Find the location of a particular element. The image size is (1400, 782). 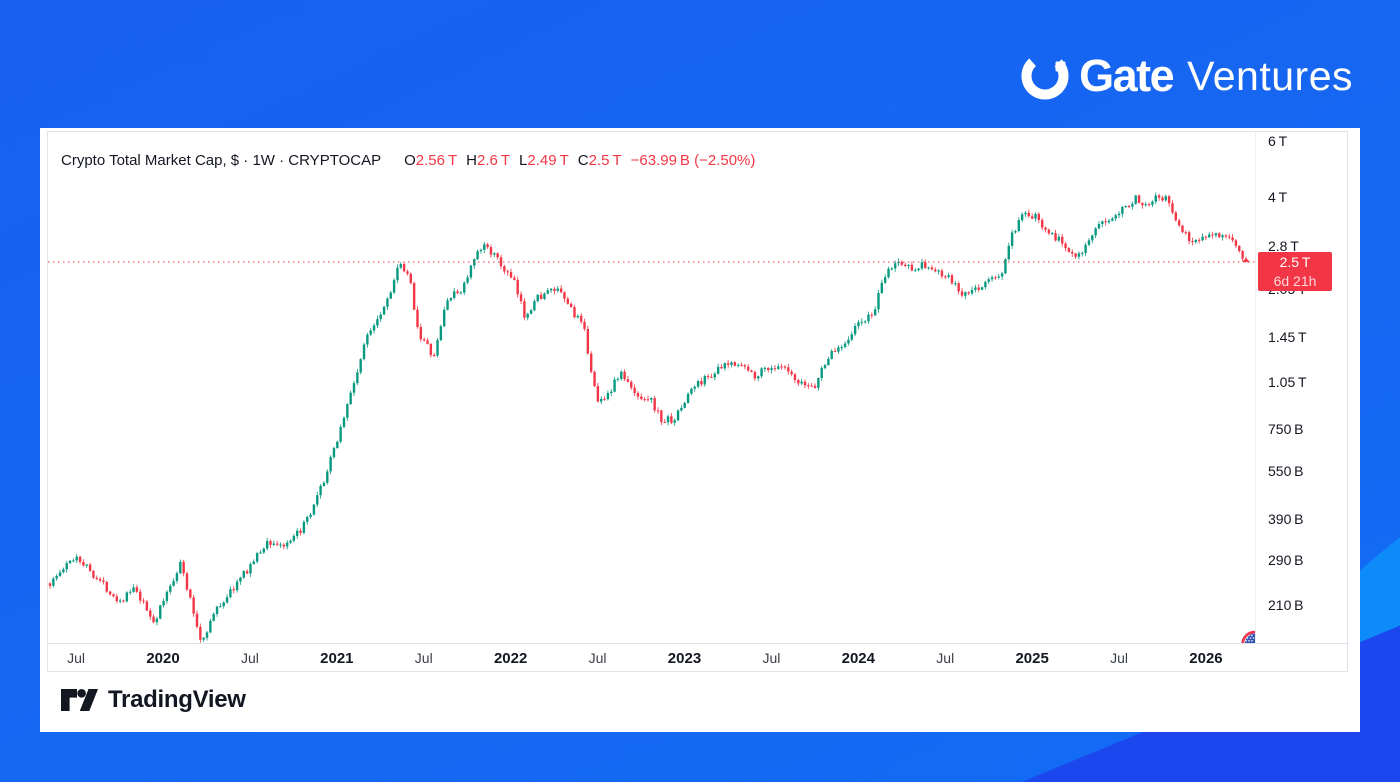

us-economic-events-icon is located at coordinates (1247, 635).